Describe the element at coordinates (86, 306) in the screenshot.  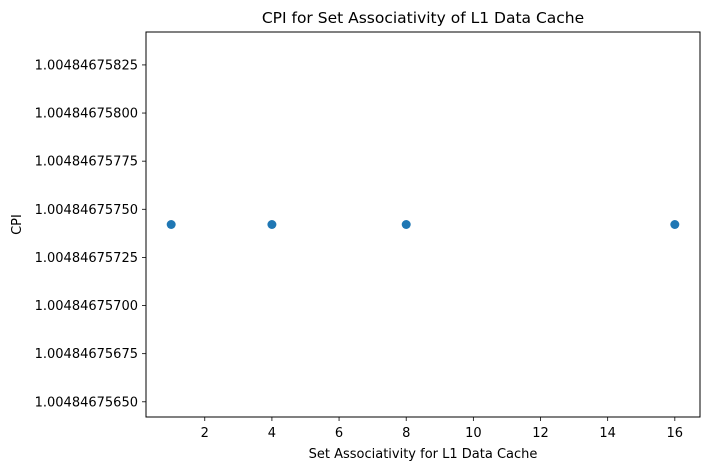
I see `y-tick-label: 1.00484675700` at that location.